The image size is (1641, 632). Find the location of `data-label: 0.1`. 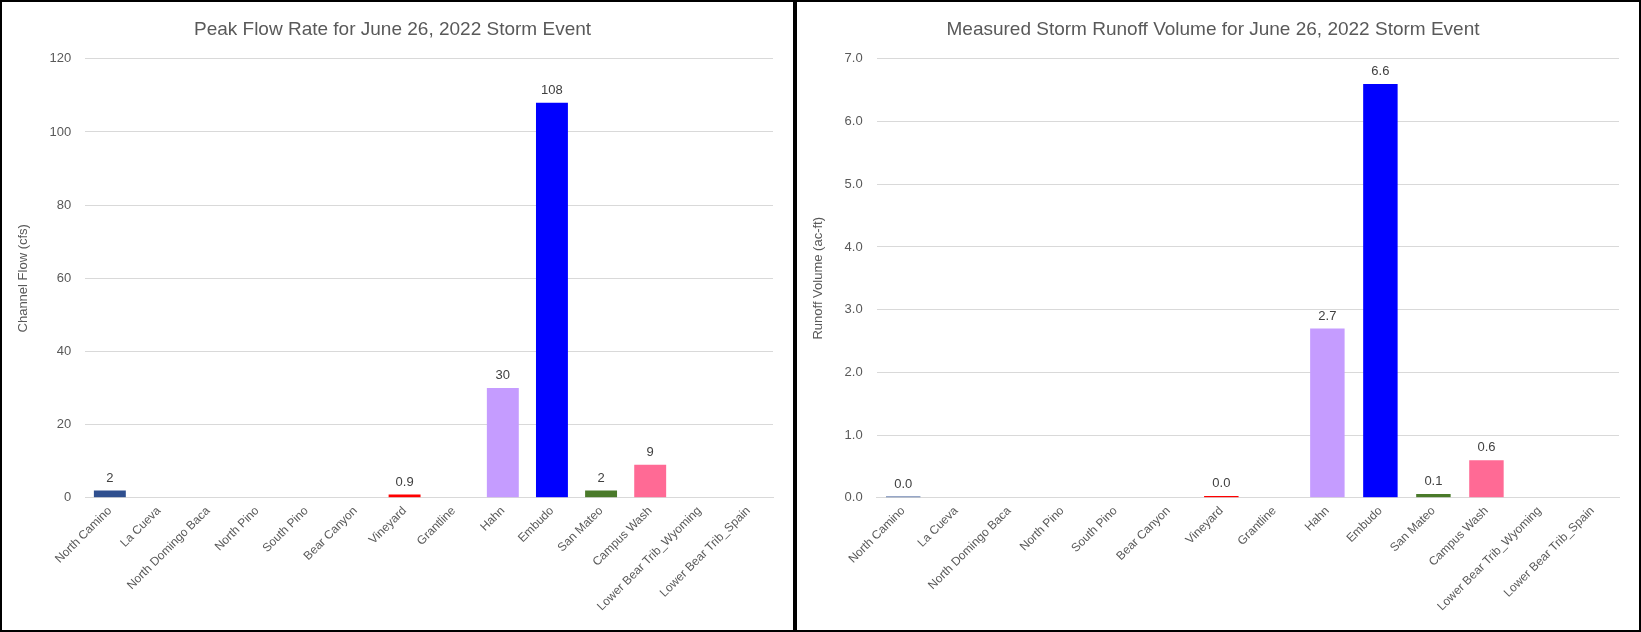

data-label: 0.1 is located at coordinates (1433, 481).